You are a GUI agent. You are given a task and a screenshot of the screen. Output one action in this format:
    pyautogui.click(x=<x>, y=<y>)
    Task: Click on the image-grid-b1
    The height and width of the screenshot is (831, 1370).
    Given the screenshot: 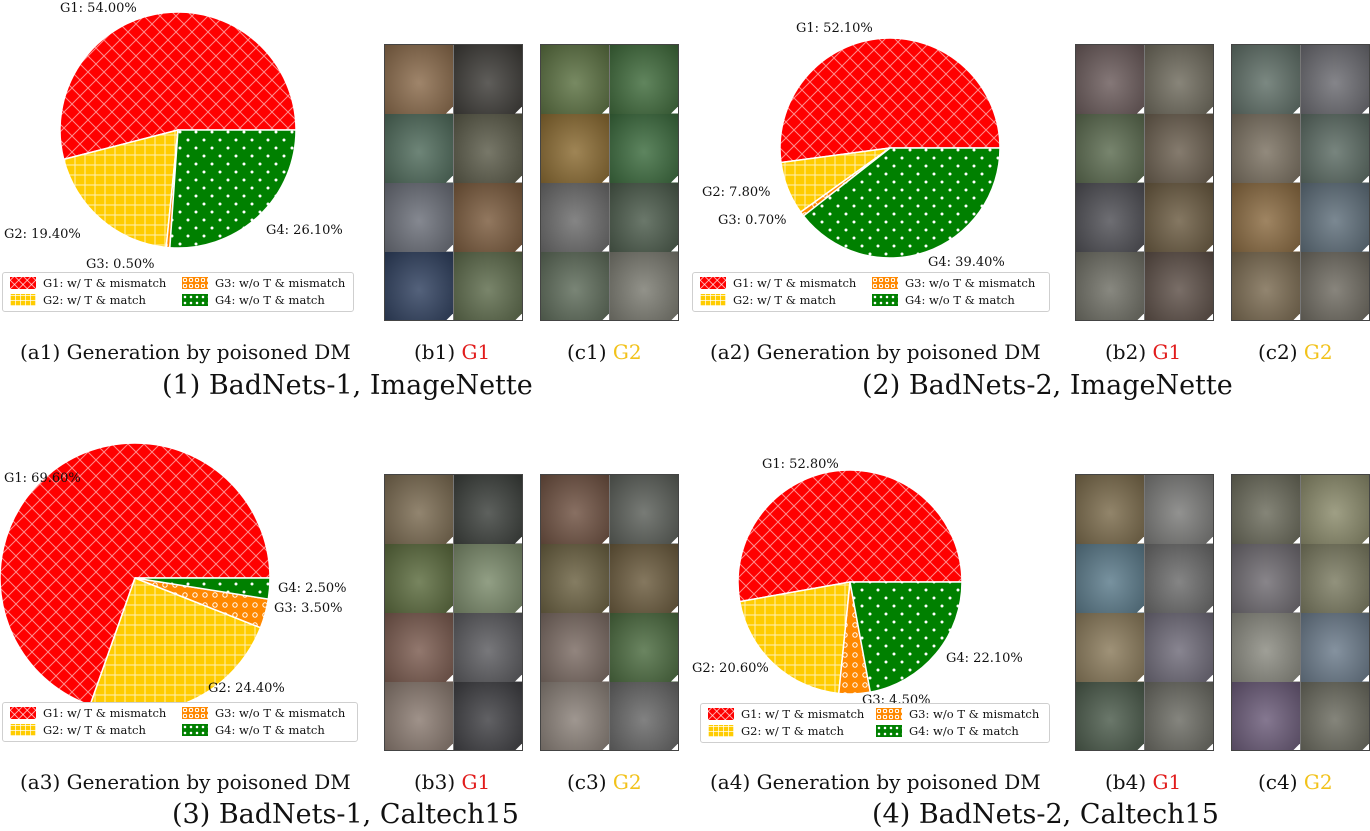 What is the action you would take?
    pyautogui.click(x=453, y=182)
    